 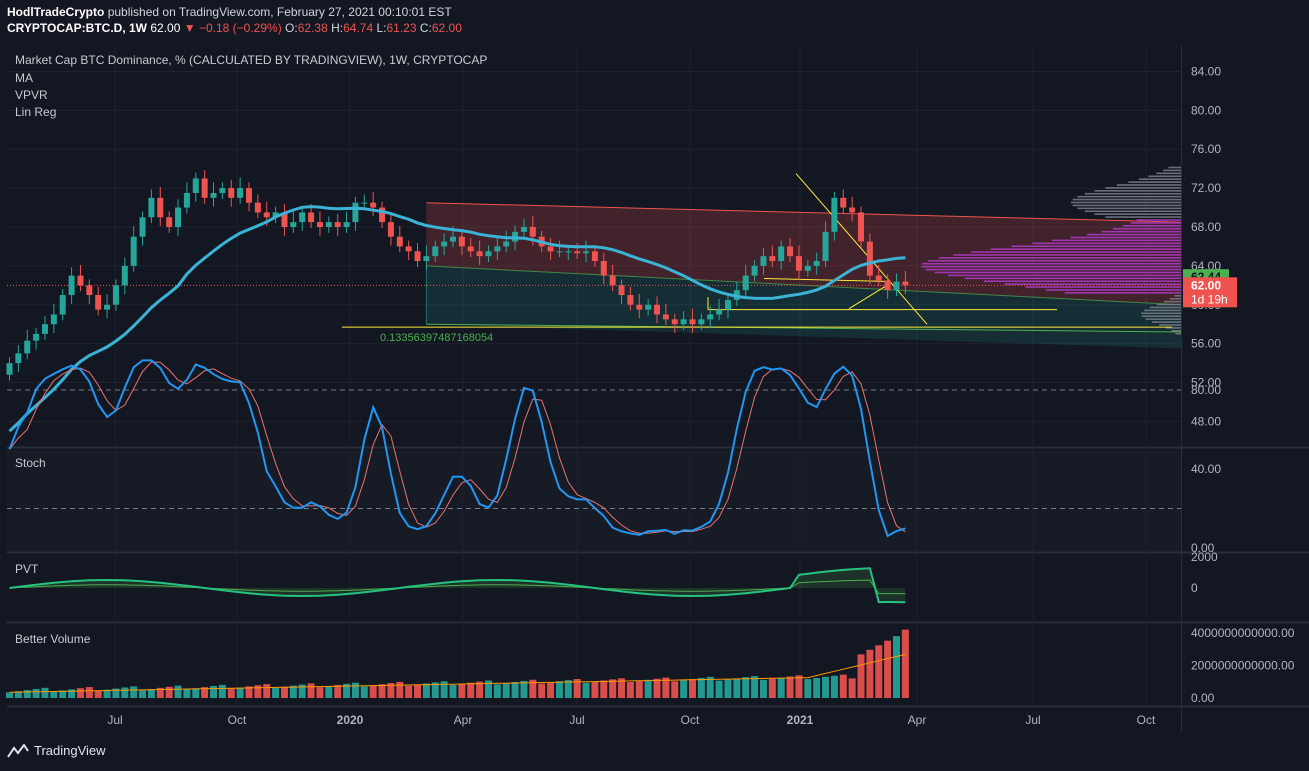 What do you see at coordinates (24, 78) in the screenshot?
I see `legend-ma: MA` at bounding box center [24, 78].